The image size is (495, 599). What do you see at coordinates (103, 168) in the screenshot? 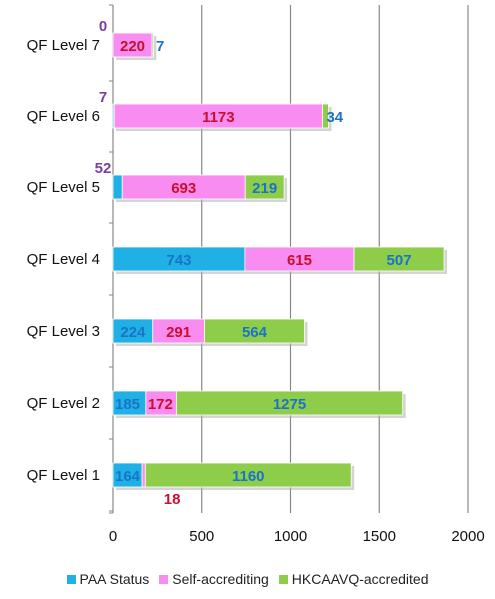
I see `data-label: 52` at bounding box center [103, 168].